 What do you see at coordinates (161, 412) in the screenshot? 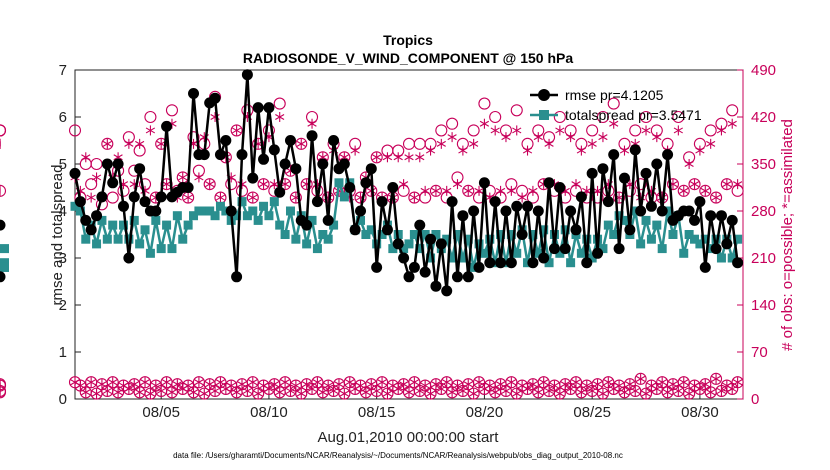
I see `x-tick-label: 08/05` at bounding box center [161, 412].